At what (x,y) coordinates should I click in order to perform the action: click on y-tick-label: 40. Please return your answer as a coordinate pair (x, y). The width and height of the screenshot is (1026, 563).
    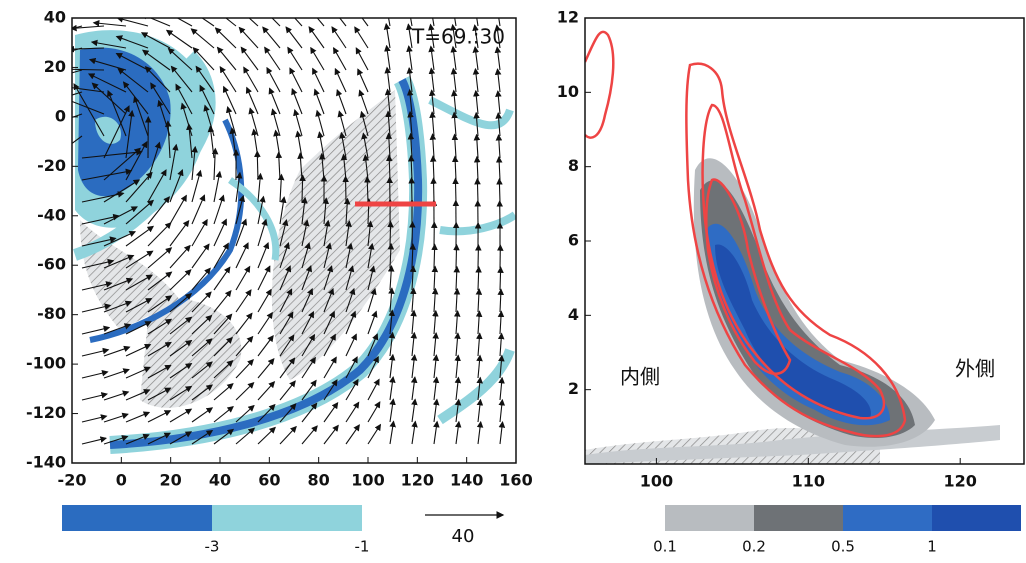
    Looking at the image, I should click on (55, 17).